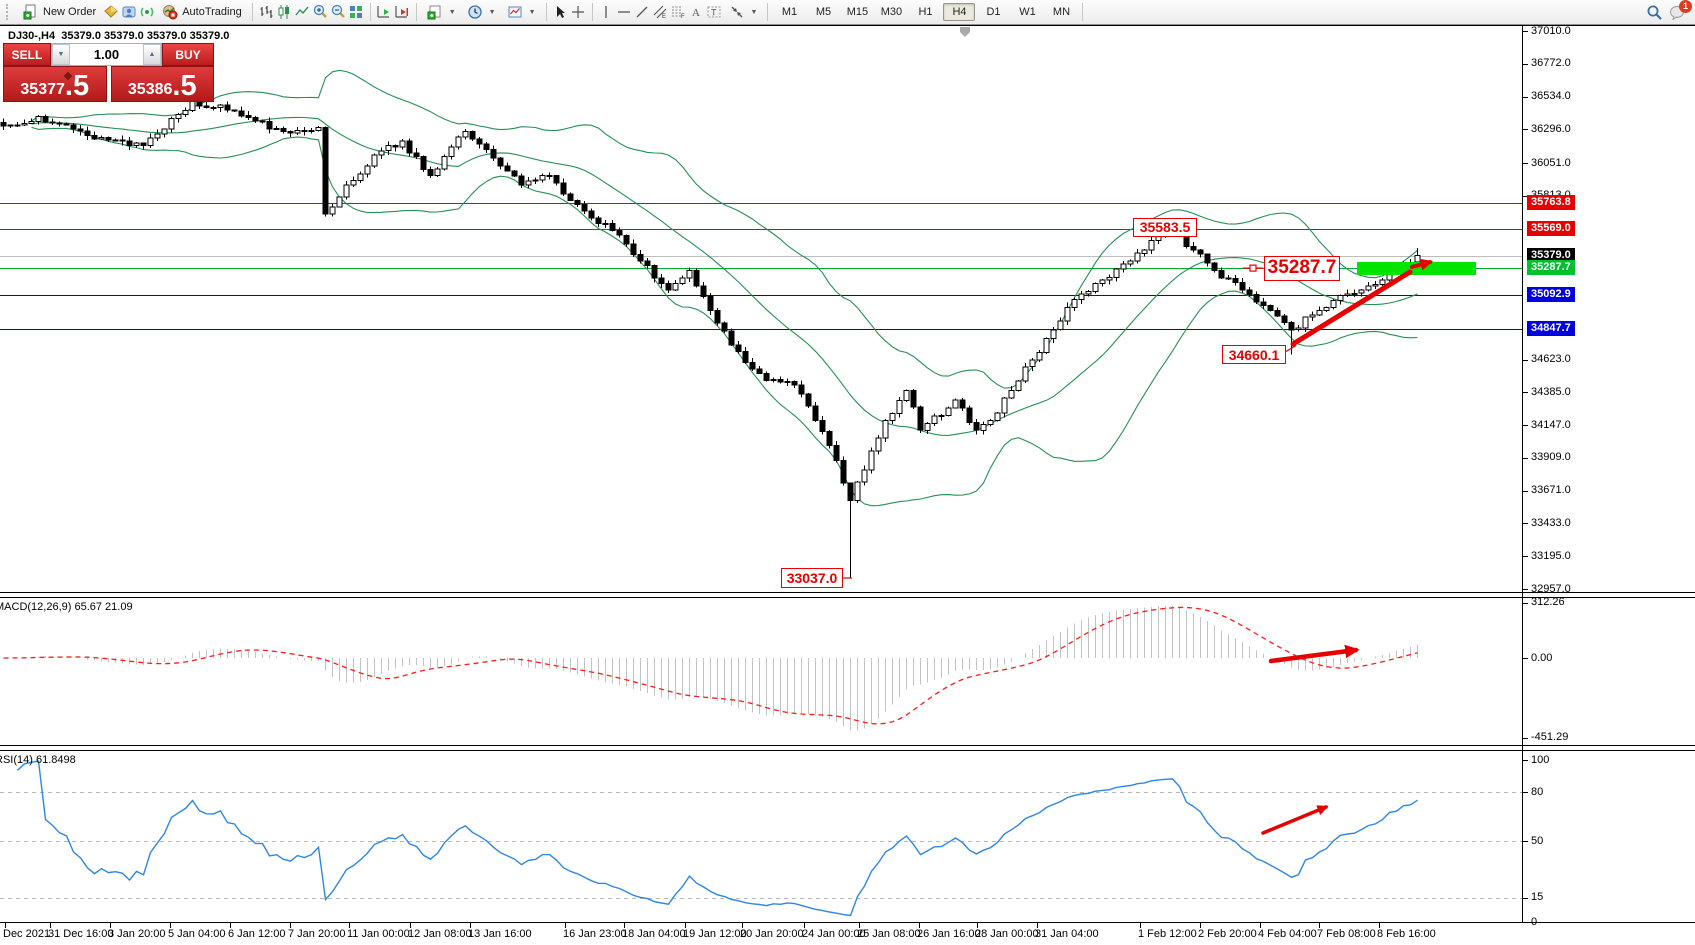 The height and width of the screenshot is (945, 1695). What do you see at coordinates (1654, 12) in the screenshot?
I see `search-icon` at bounding box center [1654, 12].